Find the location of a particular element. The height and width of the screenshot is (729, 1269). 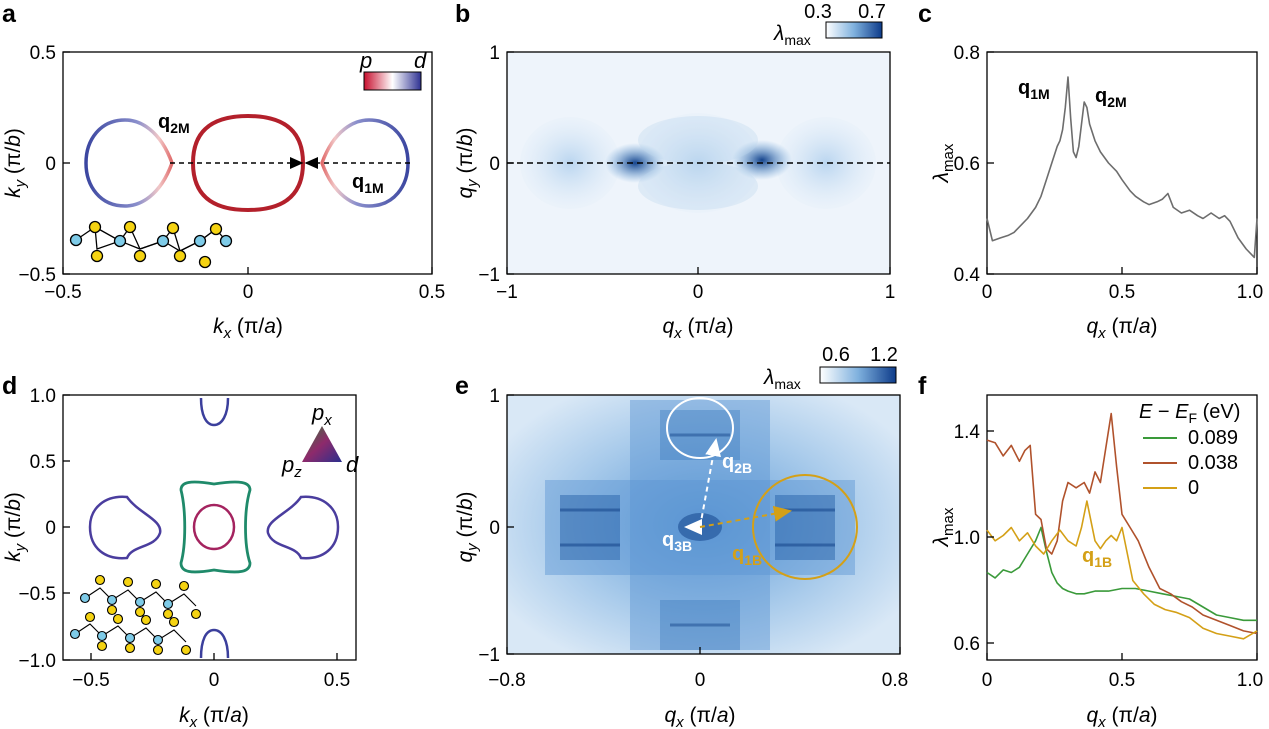

e-ytick-2: −1 is located at coordinates (489, 655).